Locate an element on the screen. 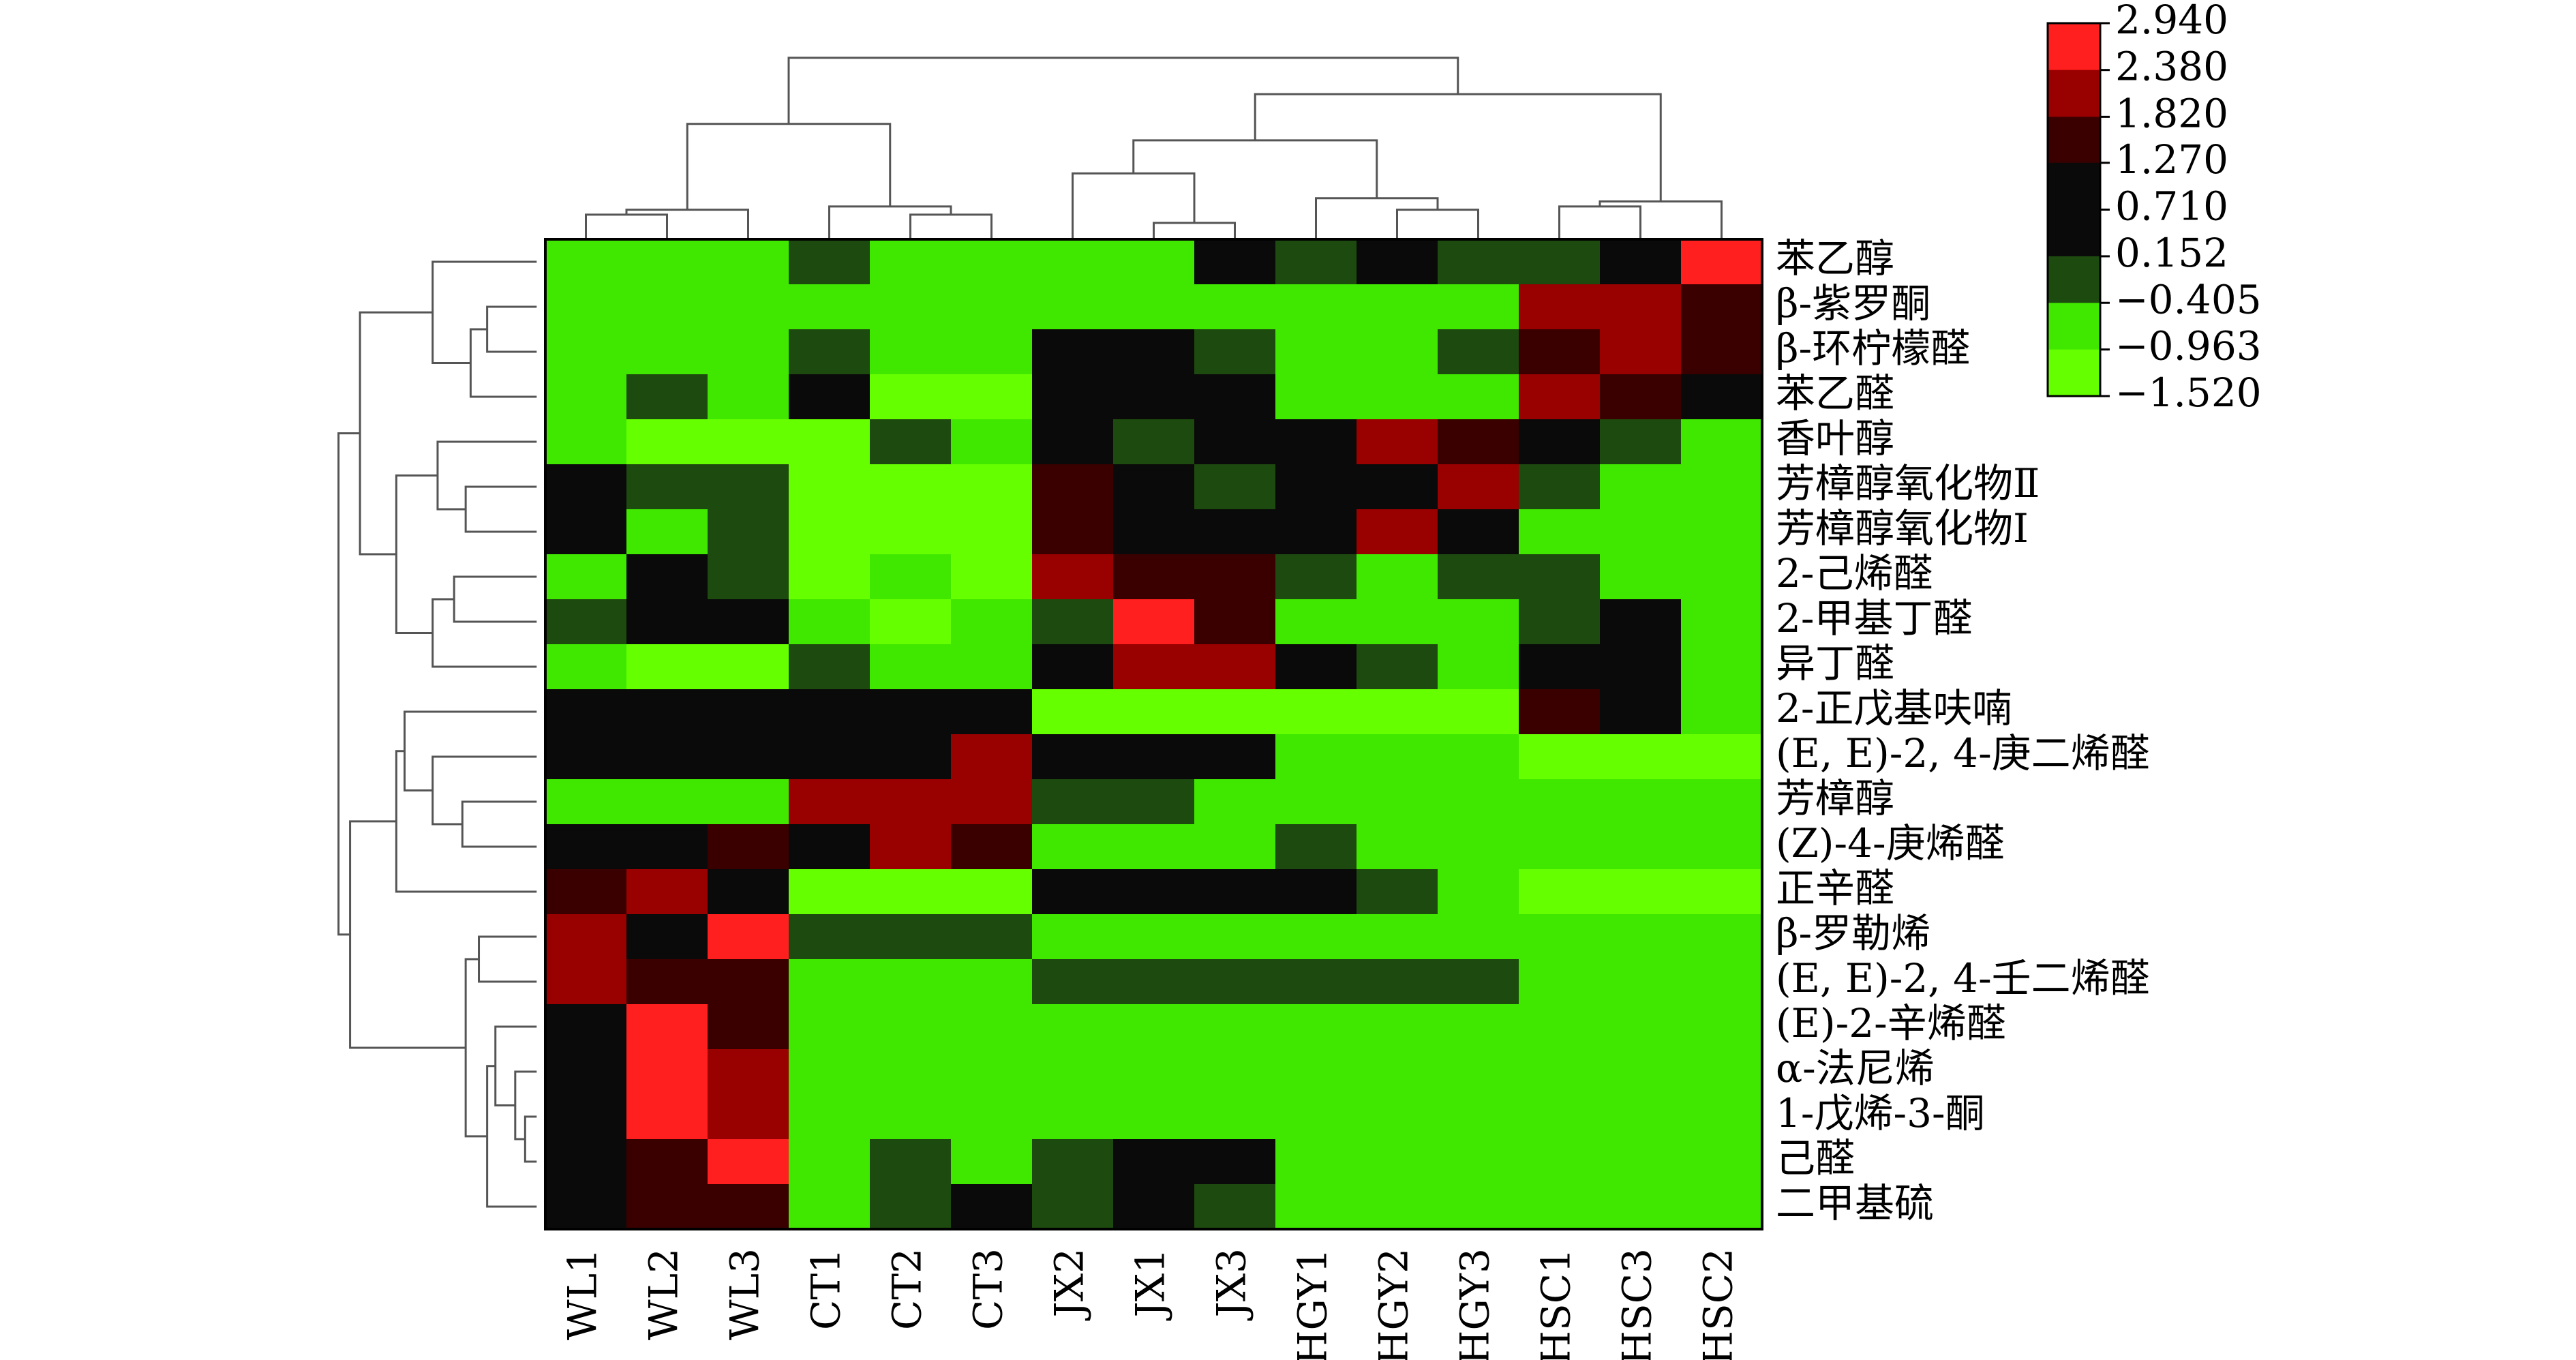  row-label: 2-甲基丁醛 is located at coordinates (1875, 618).